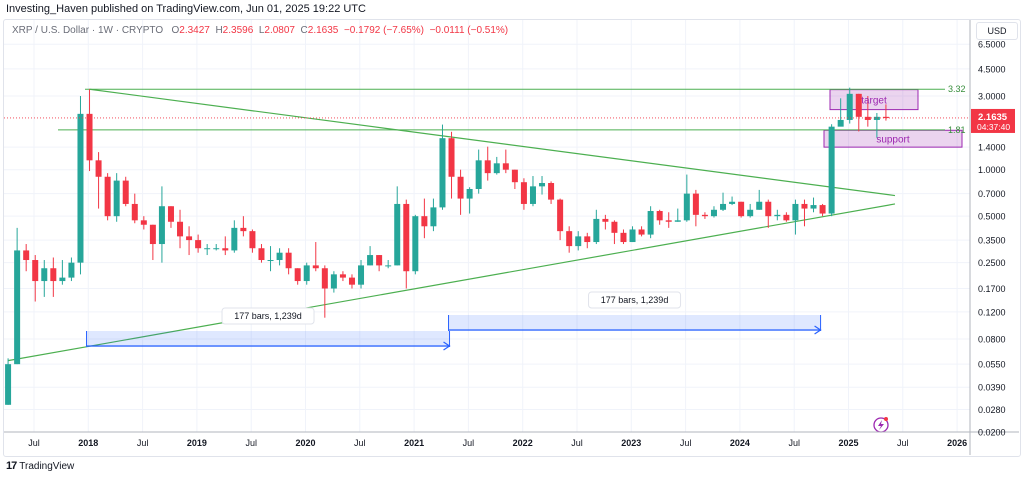 Image resolution: width=1024 pixels, height=477 pixels. I want to click on time-tick-label: 2021, so click(414, 443).